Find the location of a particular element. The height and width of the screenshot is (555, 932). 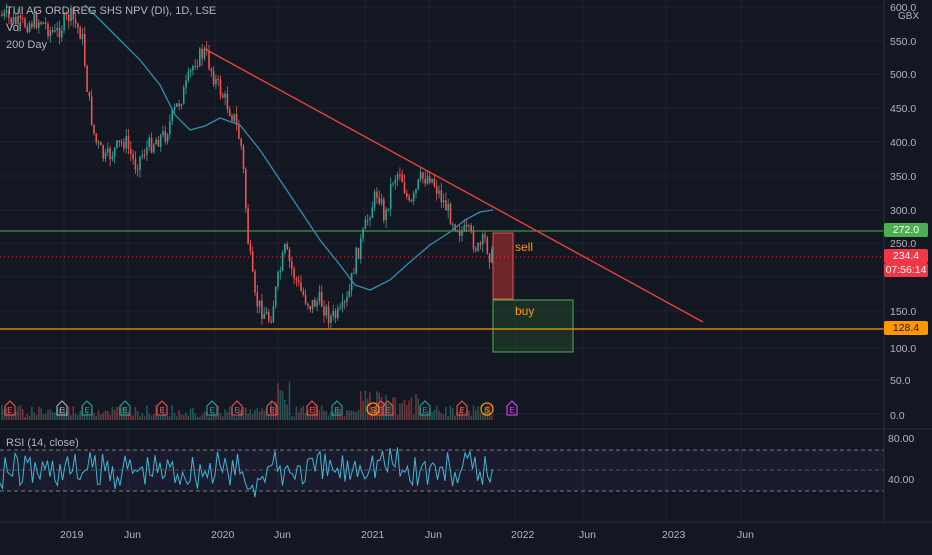

sell-label: sell is located at coordinates (524, 247).